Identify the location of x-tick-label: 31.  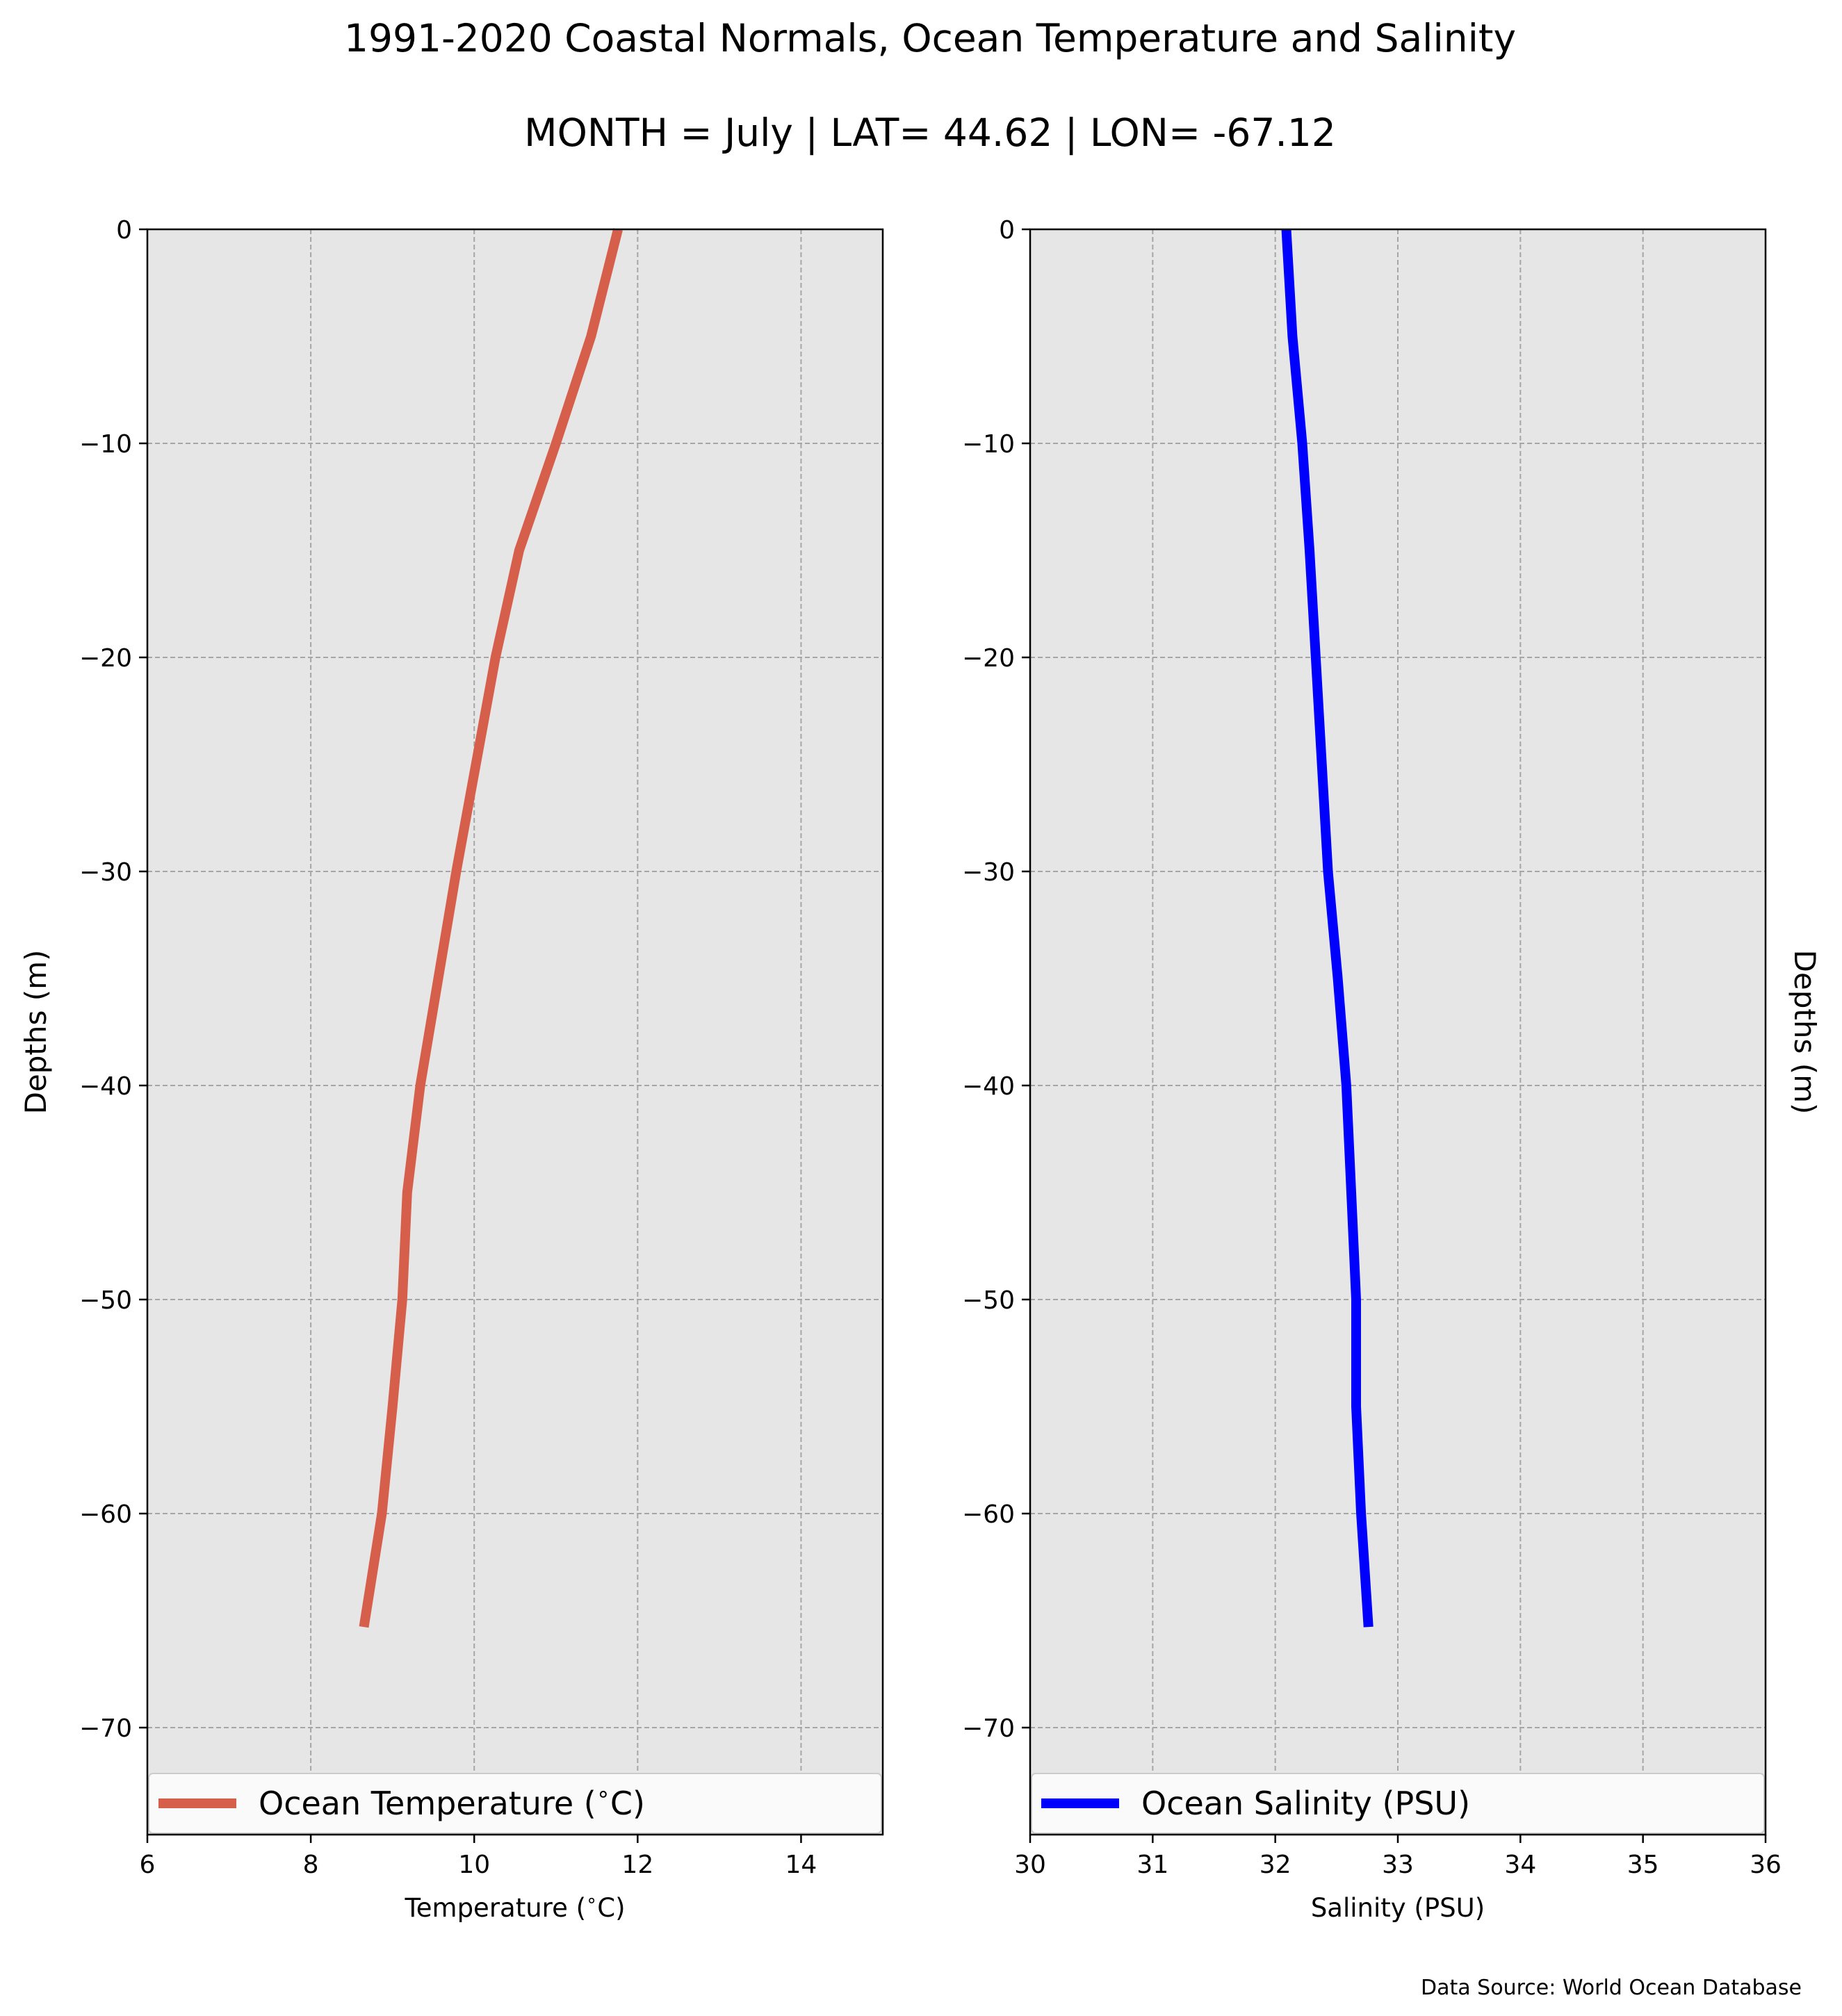
(1152, 1865).